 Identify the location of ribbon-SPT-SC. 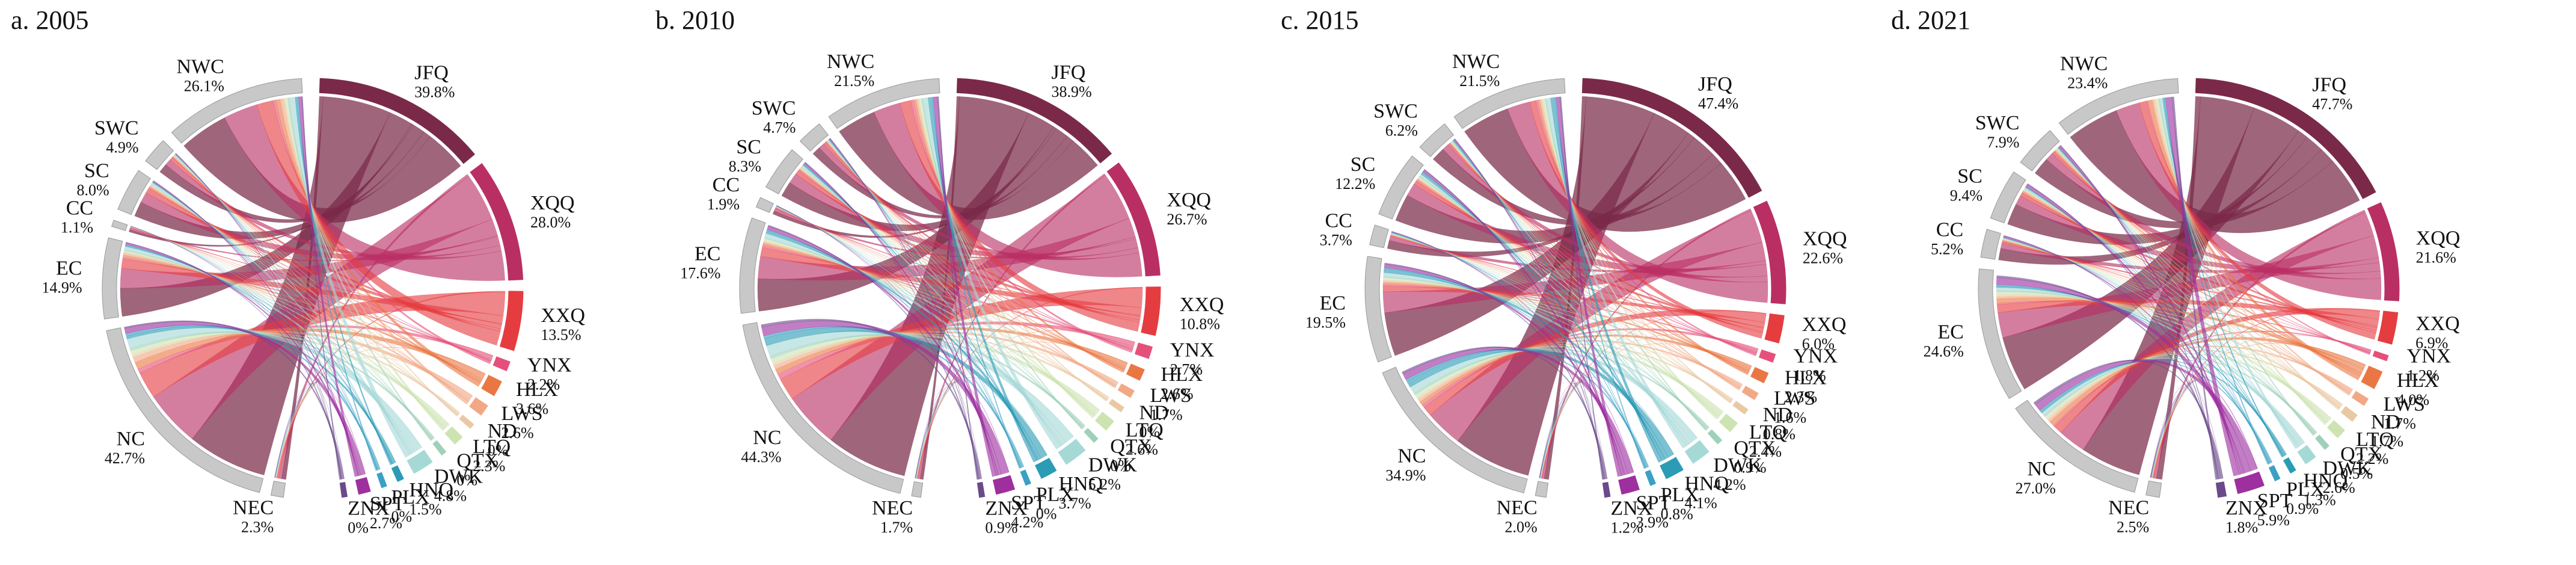
(1523, 322).